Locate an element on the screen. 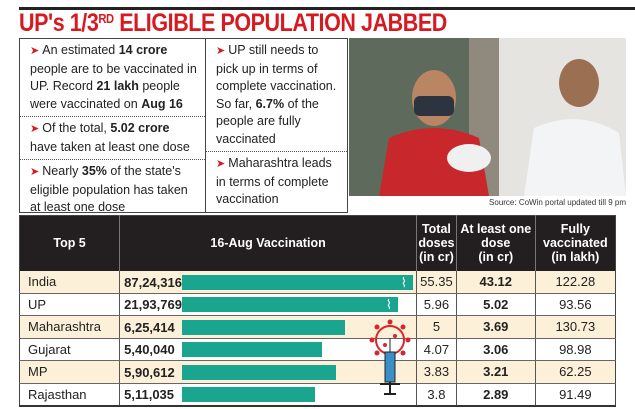 This screenshot has width=635, height=409. highlight-text: 6.7% is located at coordinates (270, 103).